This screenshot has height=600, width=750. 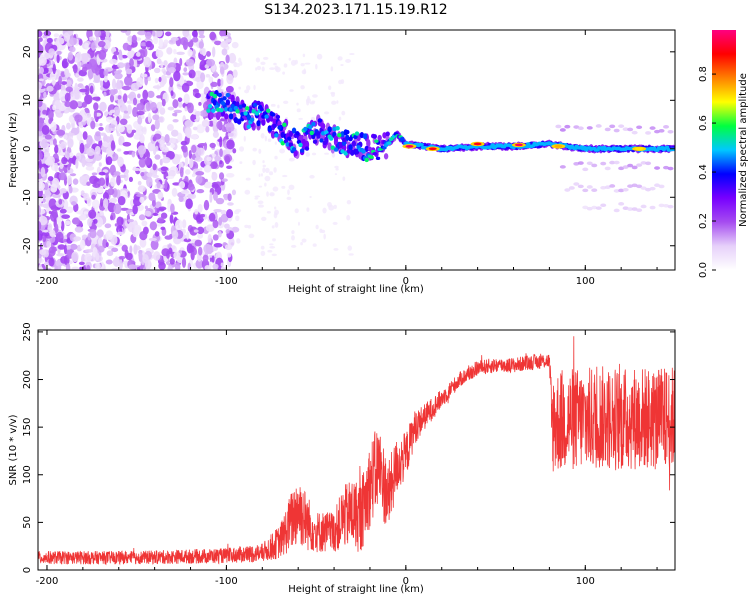 I want to click on snr-ylabel: SNR (10 * v/v), so click(x=13, y=449).